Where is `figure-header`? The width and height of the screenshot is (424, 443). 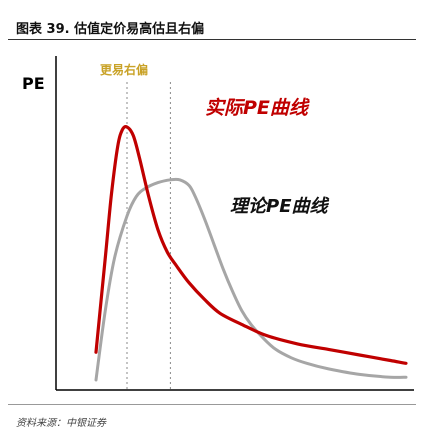 figure-header is located at coordinates (212, 23).